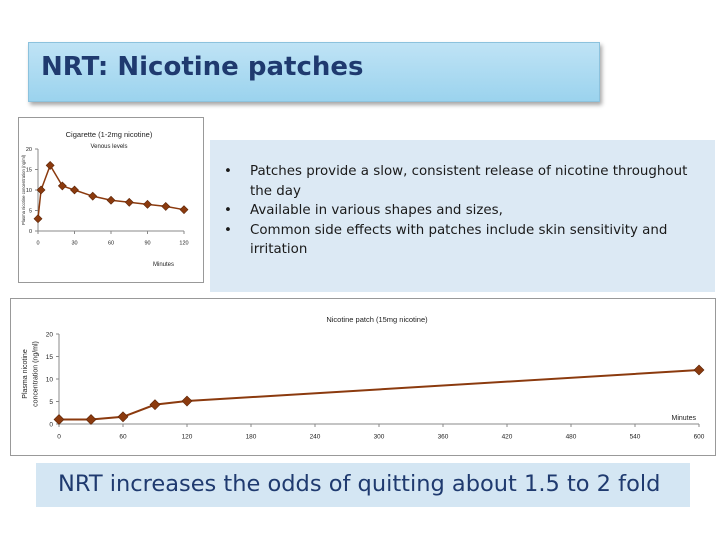 The image size is (728, 546). I want to click on slide-title-banner: NRT: Nicotine patches, so click(314, 72).